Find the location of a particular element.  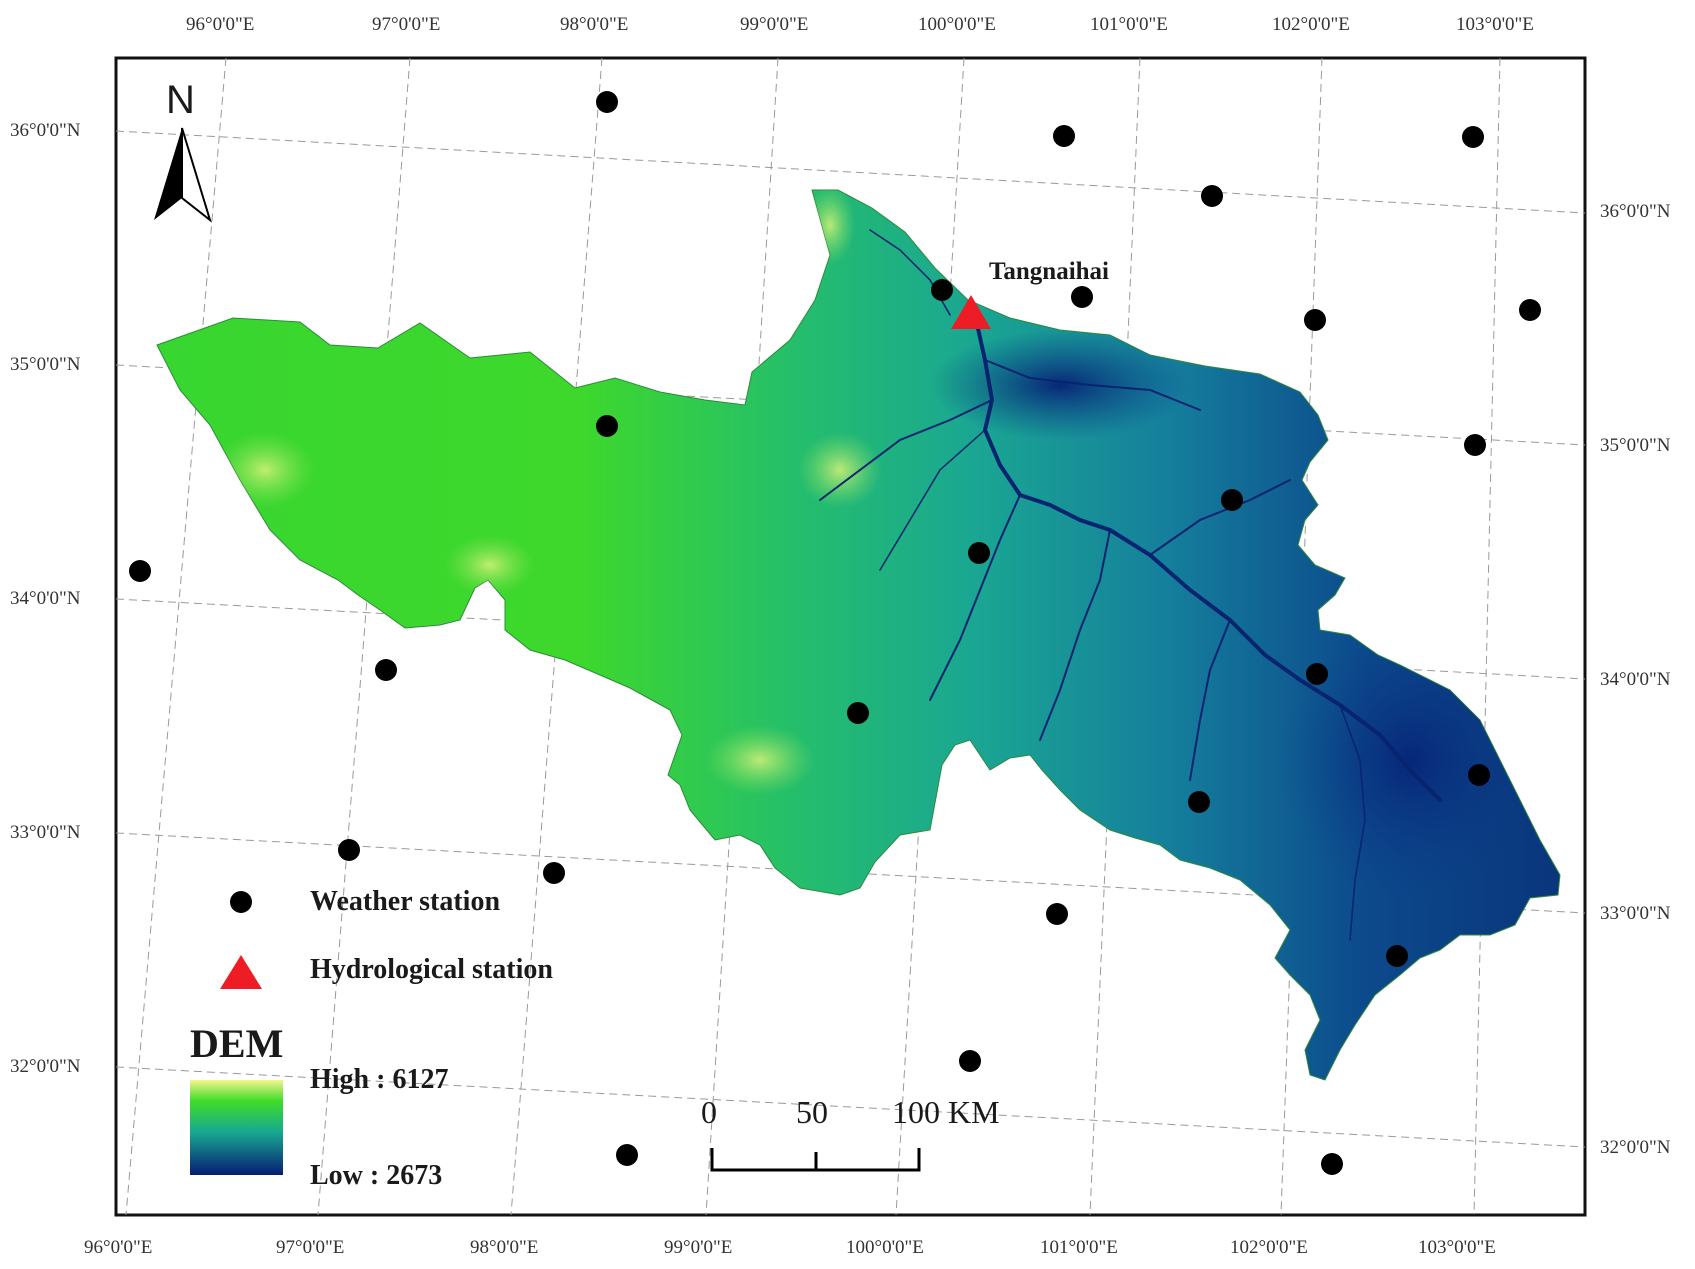

north-arrow-label: N is located at coordinates (180, 100).